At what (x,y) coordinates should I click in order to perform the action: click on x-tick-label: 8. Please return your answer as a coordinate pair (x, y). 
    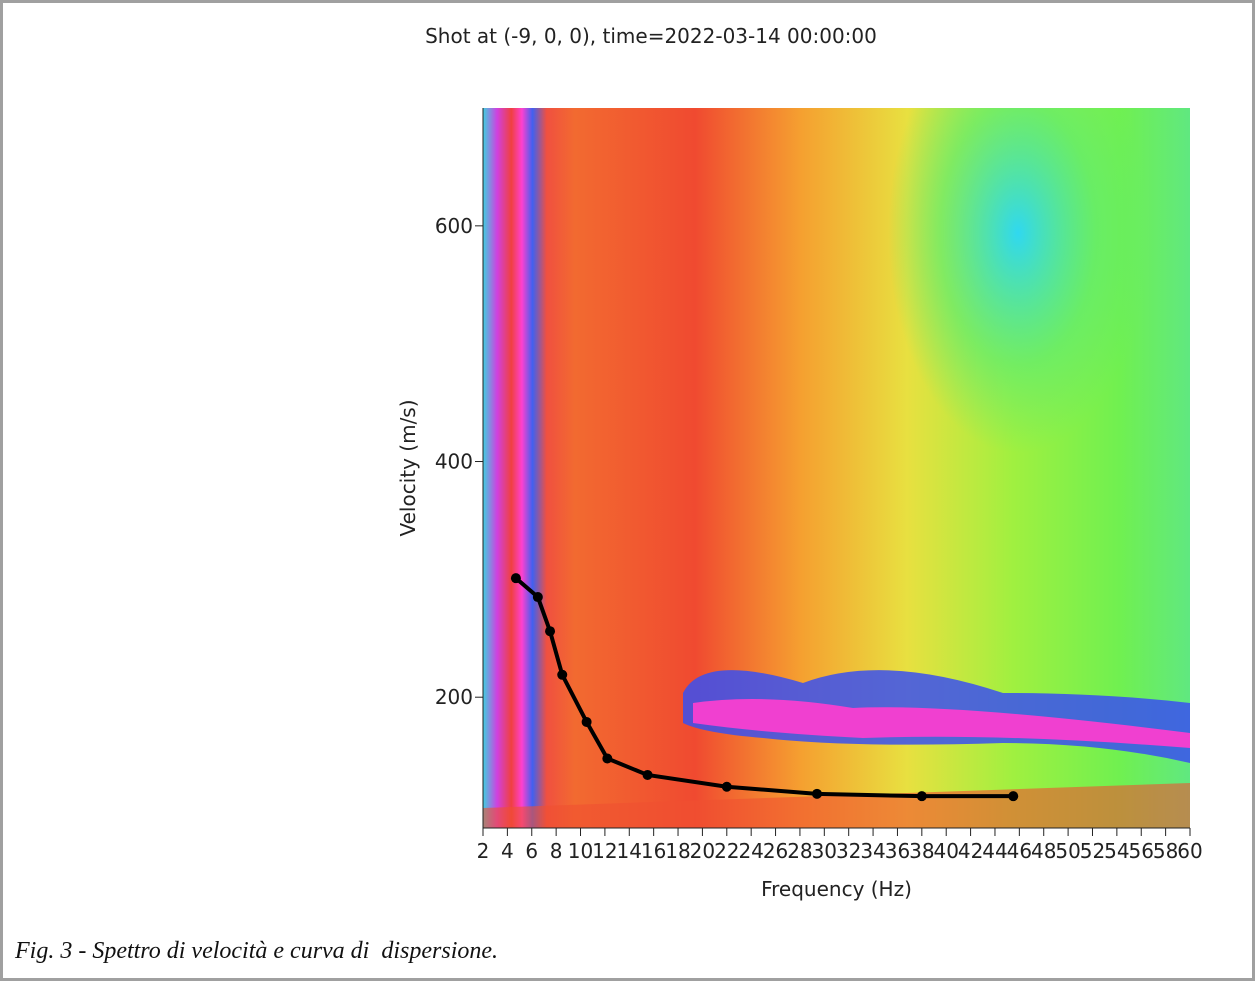
    Looking at the image, I should click on (556, 851).